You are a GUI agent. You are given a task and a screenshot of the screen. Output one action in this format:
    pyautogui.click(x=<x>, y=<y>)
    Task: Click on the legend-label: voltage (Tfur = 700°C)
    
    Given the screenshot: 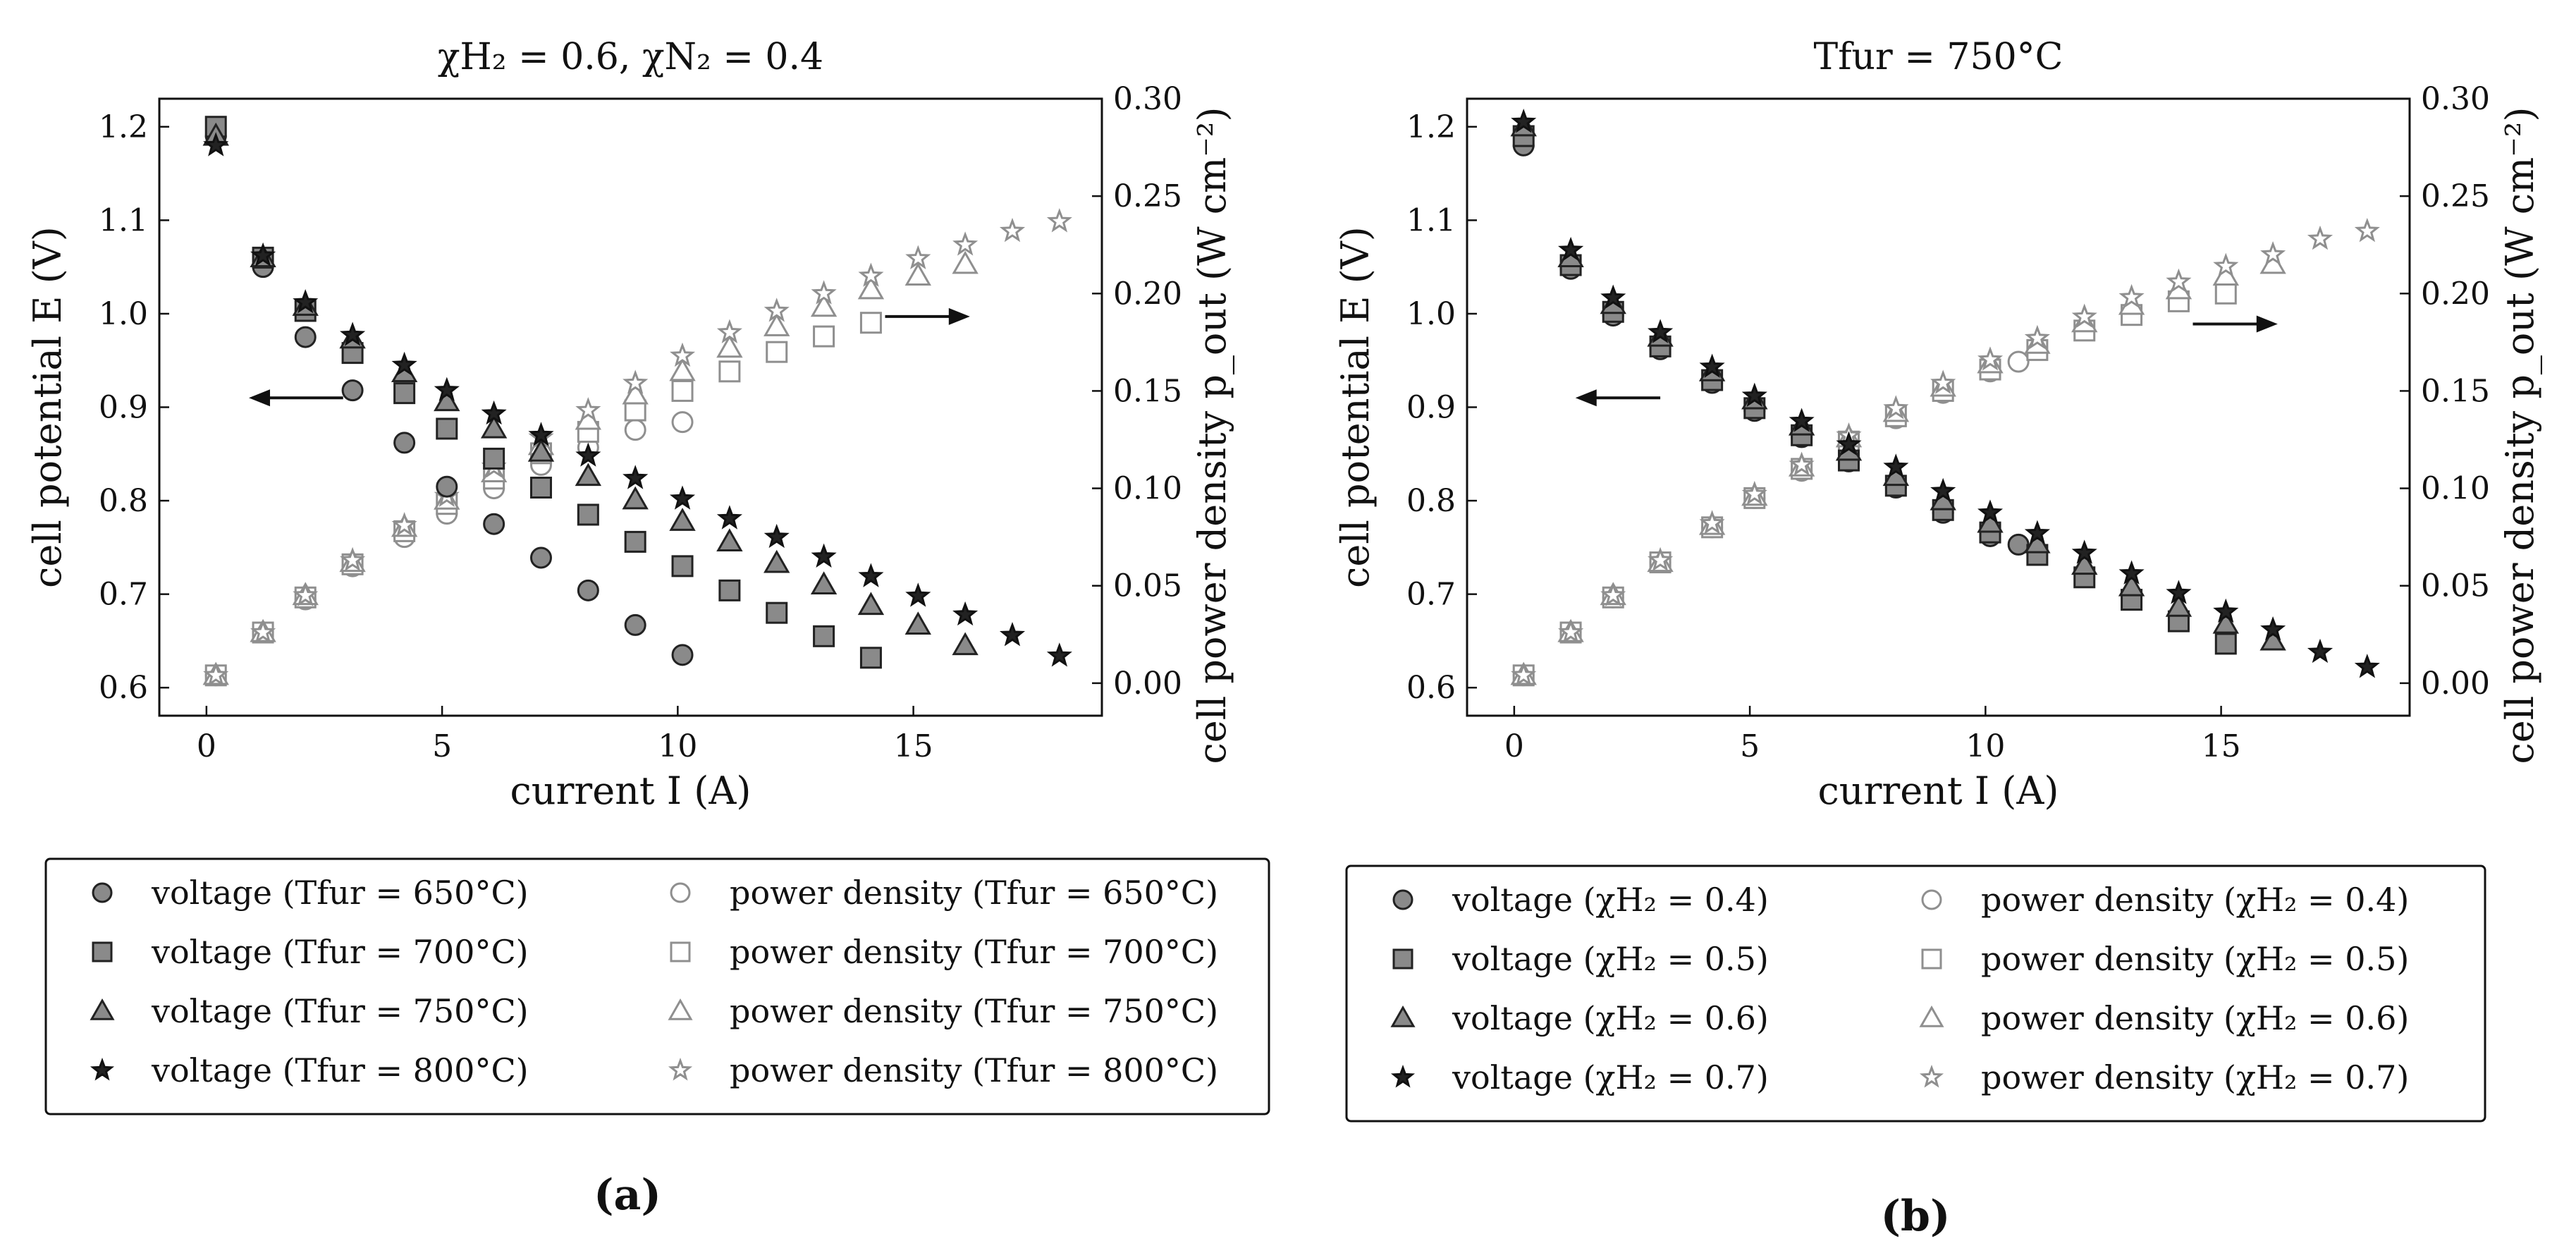 What is the action you would take?
    pyautogui.click(x=340, y=952)
    